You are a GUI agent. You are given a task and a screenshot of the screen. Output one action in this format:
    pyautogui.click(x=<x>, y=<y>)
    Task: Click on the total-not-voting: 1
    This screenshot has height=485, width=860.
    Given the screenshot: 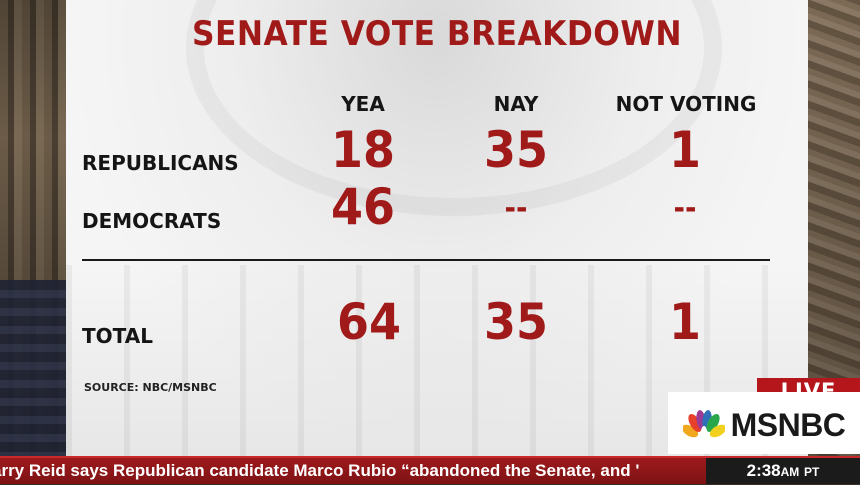 What is the action you would take?
    pyautogui.click(x=684, y=322)
    